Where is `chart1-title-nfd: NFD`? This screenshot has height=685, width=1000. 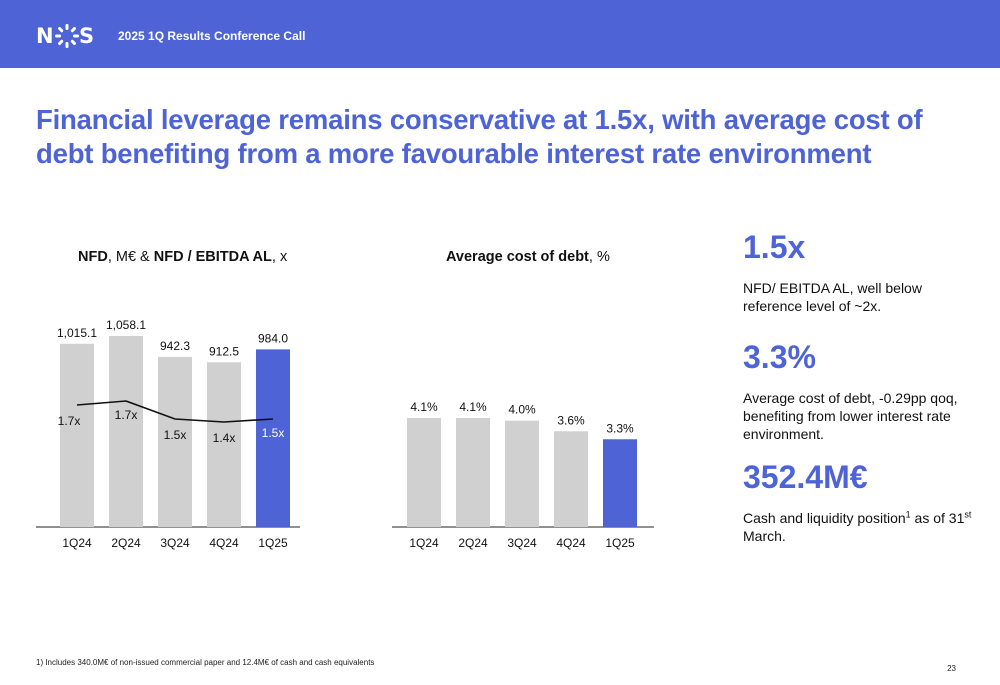 chart1-title-nfd: NFD is located at coordinates (93, 257).